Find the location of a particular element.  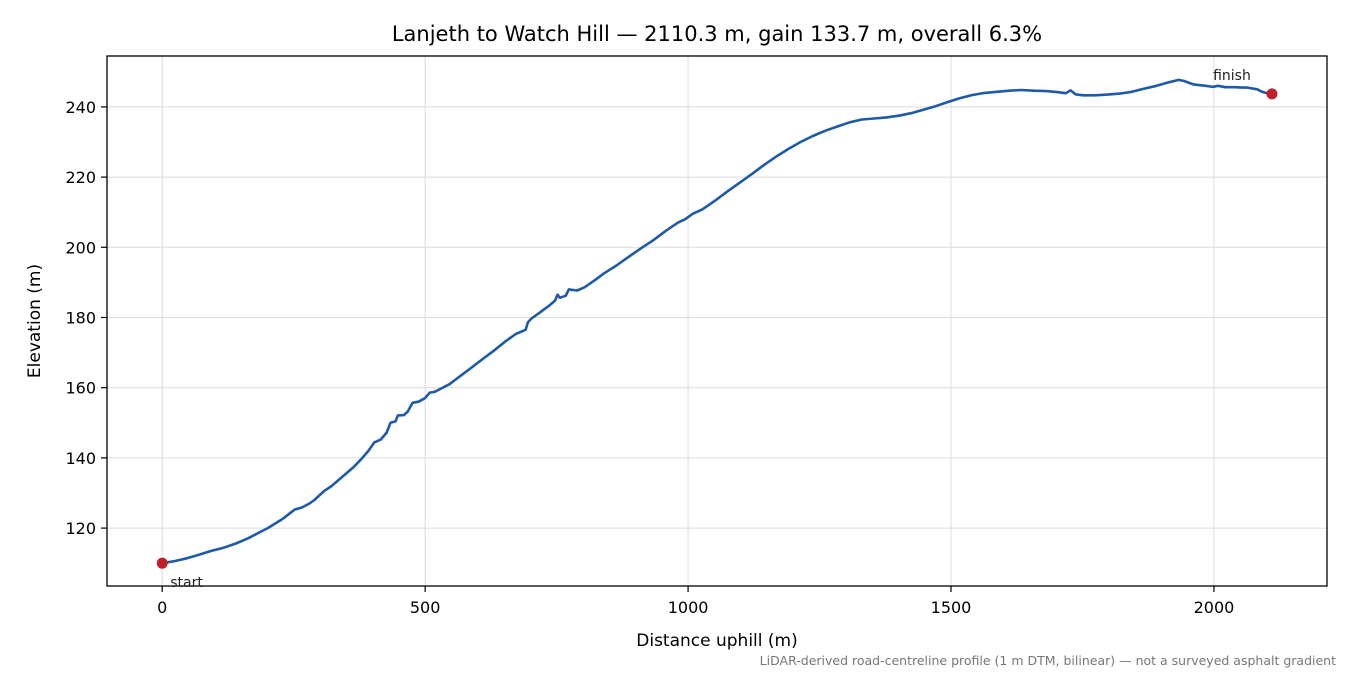

x-tick-label: 1500 is located at coordinates (951, 607).